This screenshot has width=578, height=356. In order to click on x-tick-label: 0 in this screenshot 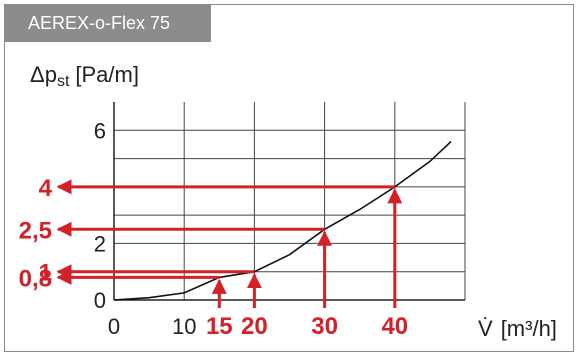, I will do `click(114, 326)`.